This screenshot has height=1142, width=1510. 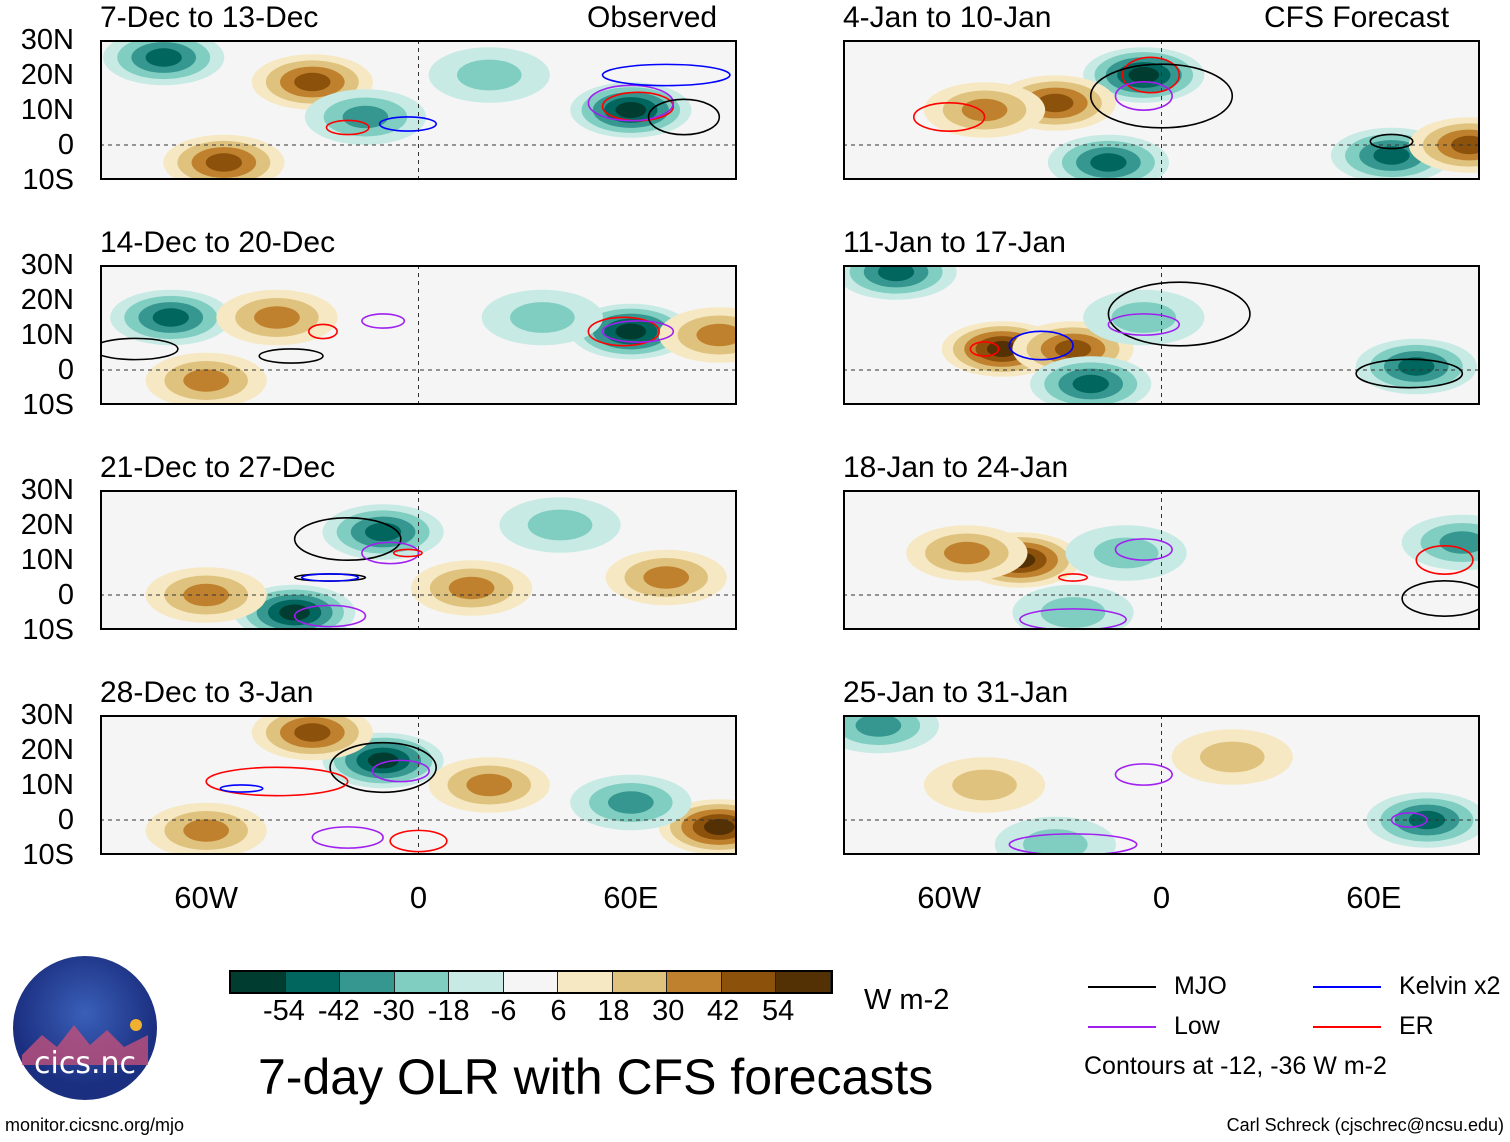 What do you see at coordinates (1122, 1027) in the screenshot?
I see `legend-line-low` at bounding box center [1122, 1027].